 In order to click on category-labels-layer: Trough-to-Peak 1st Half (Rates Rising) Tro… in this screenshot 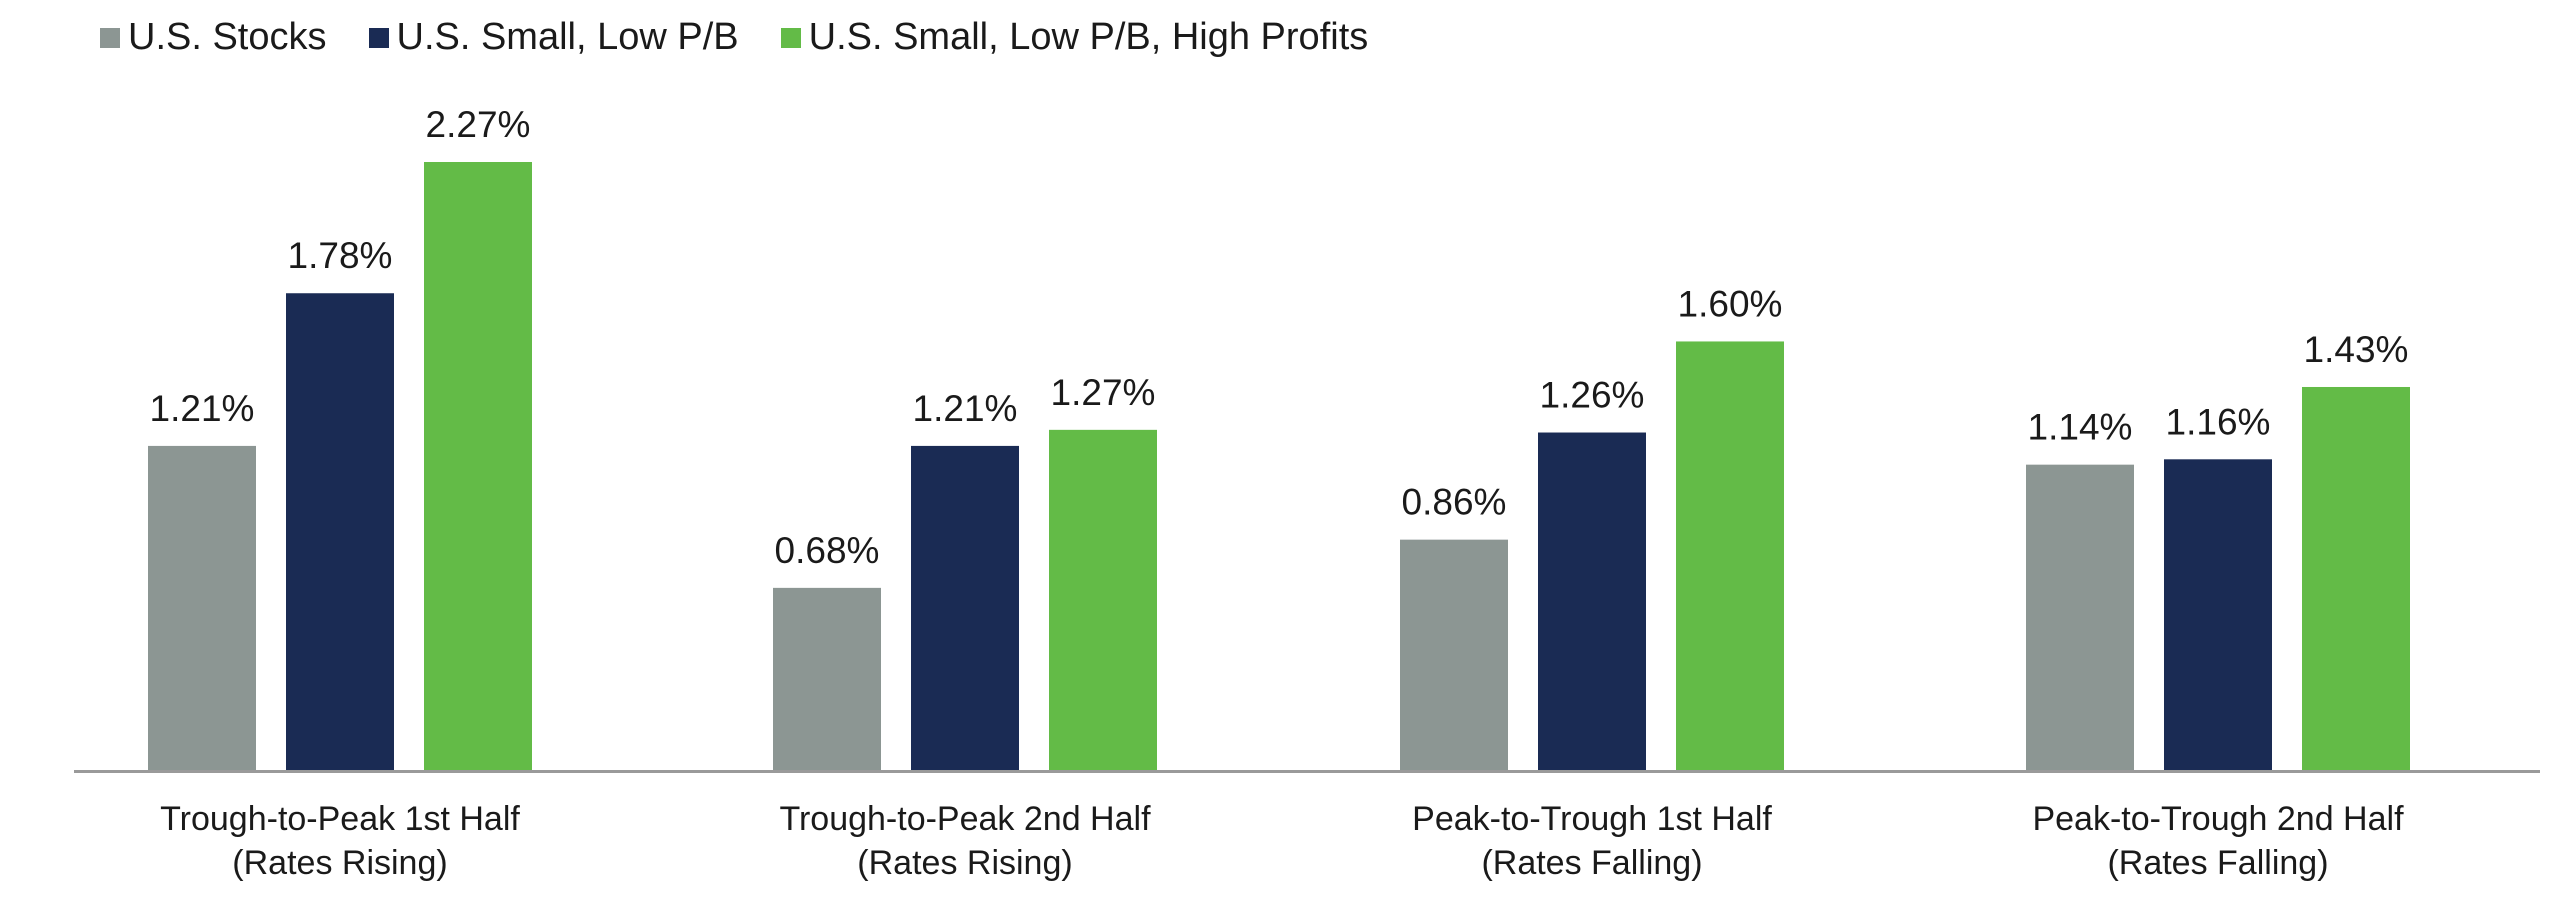, I will do `click(1282, 841)`.